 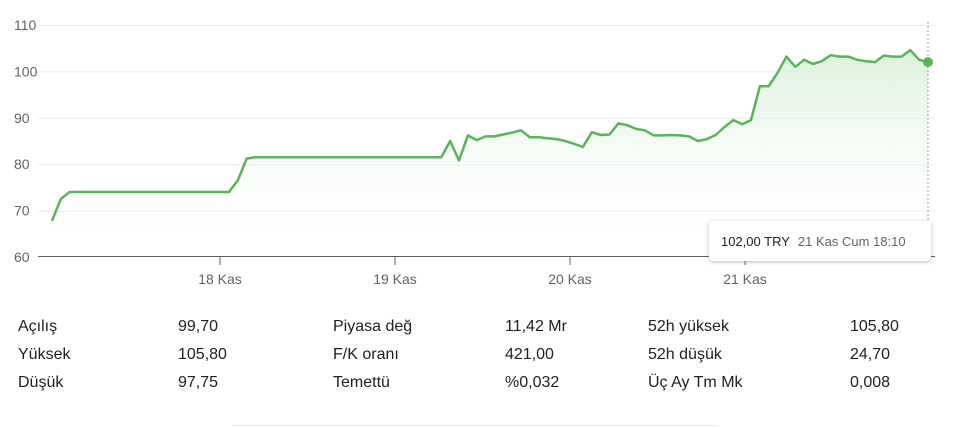 I want to click on stat-label: Yüksek, so click(x=44, y=354).